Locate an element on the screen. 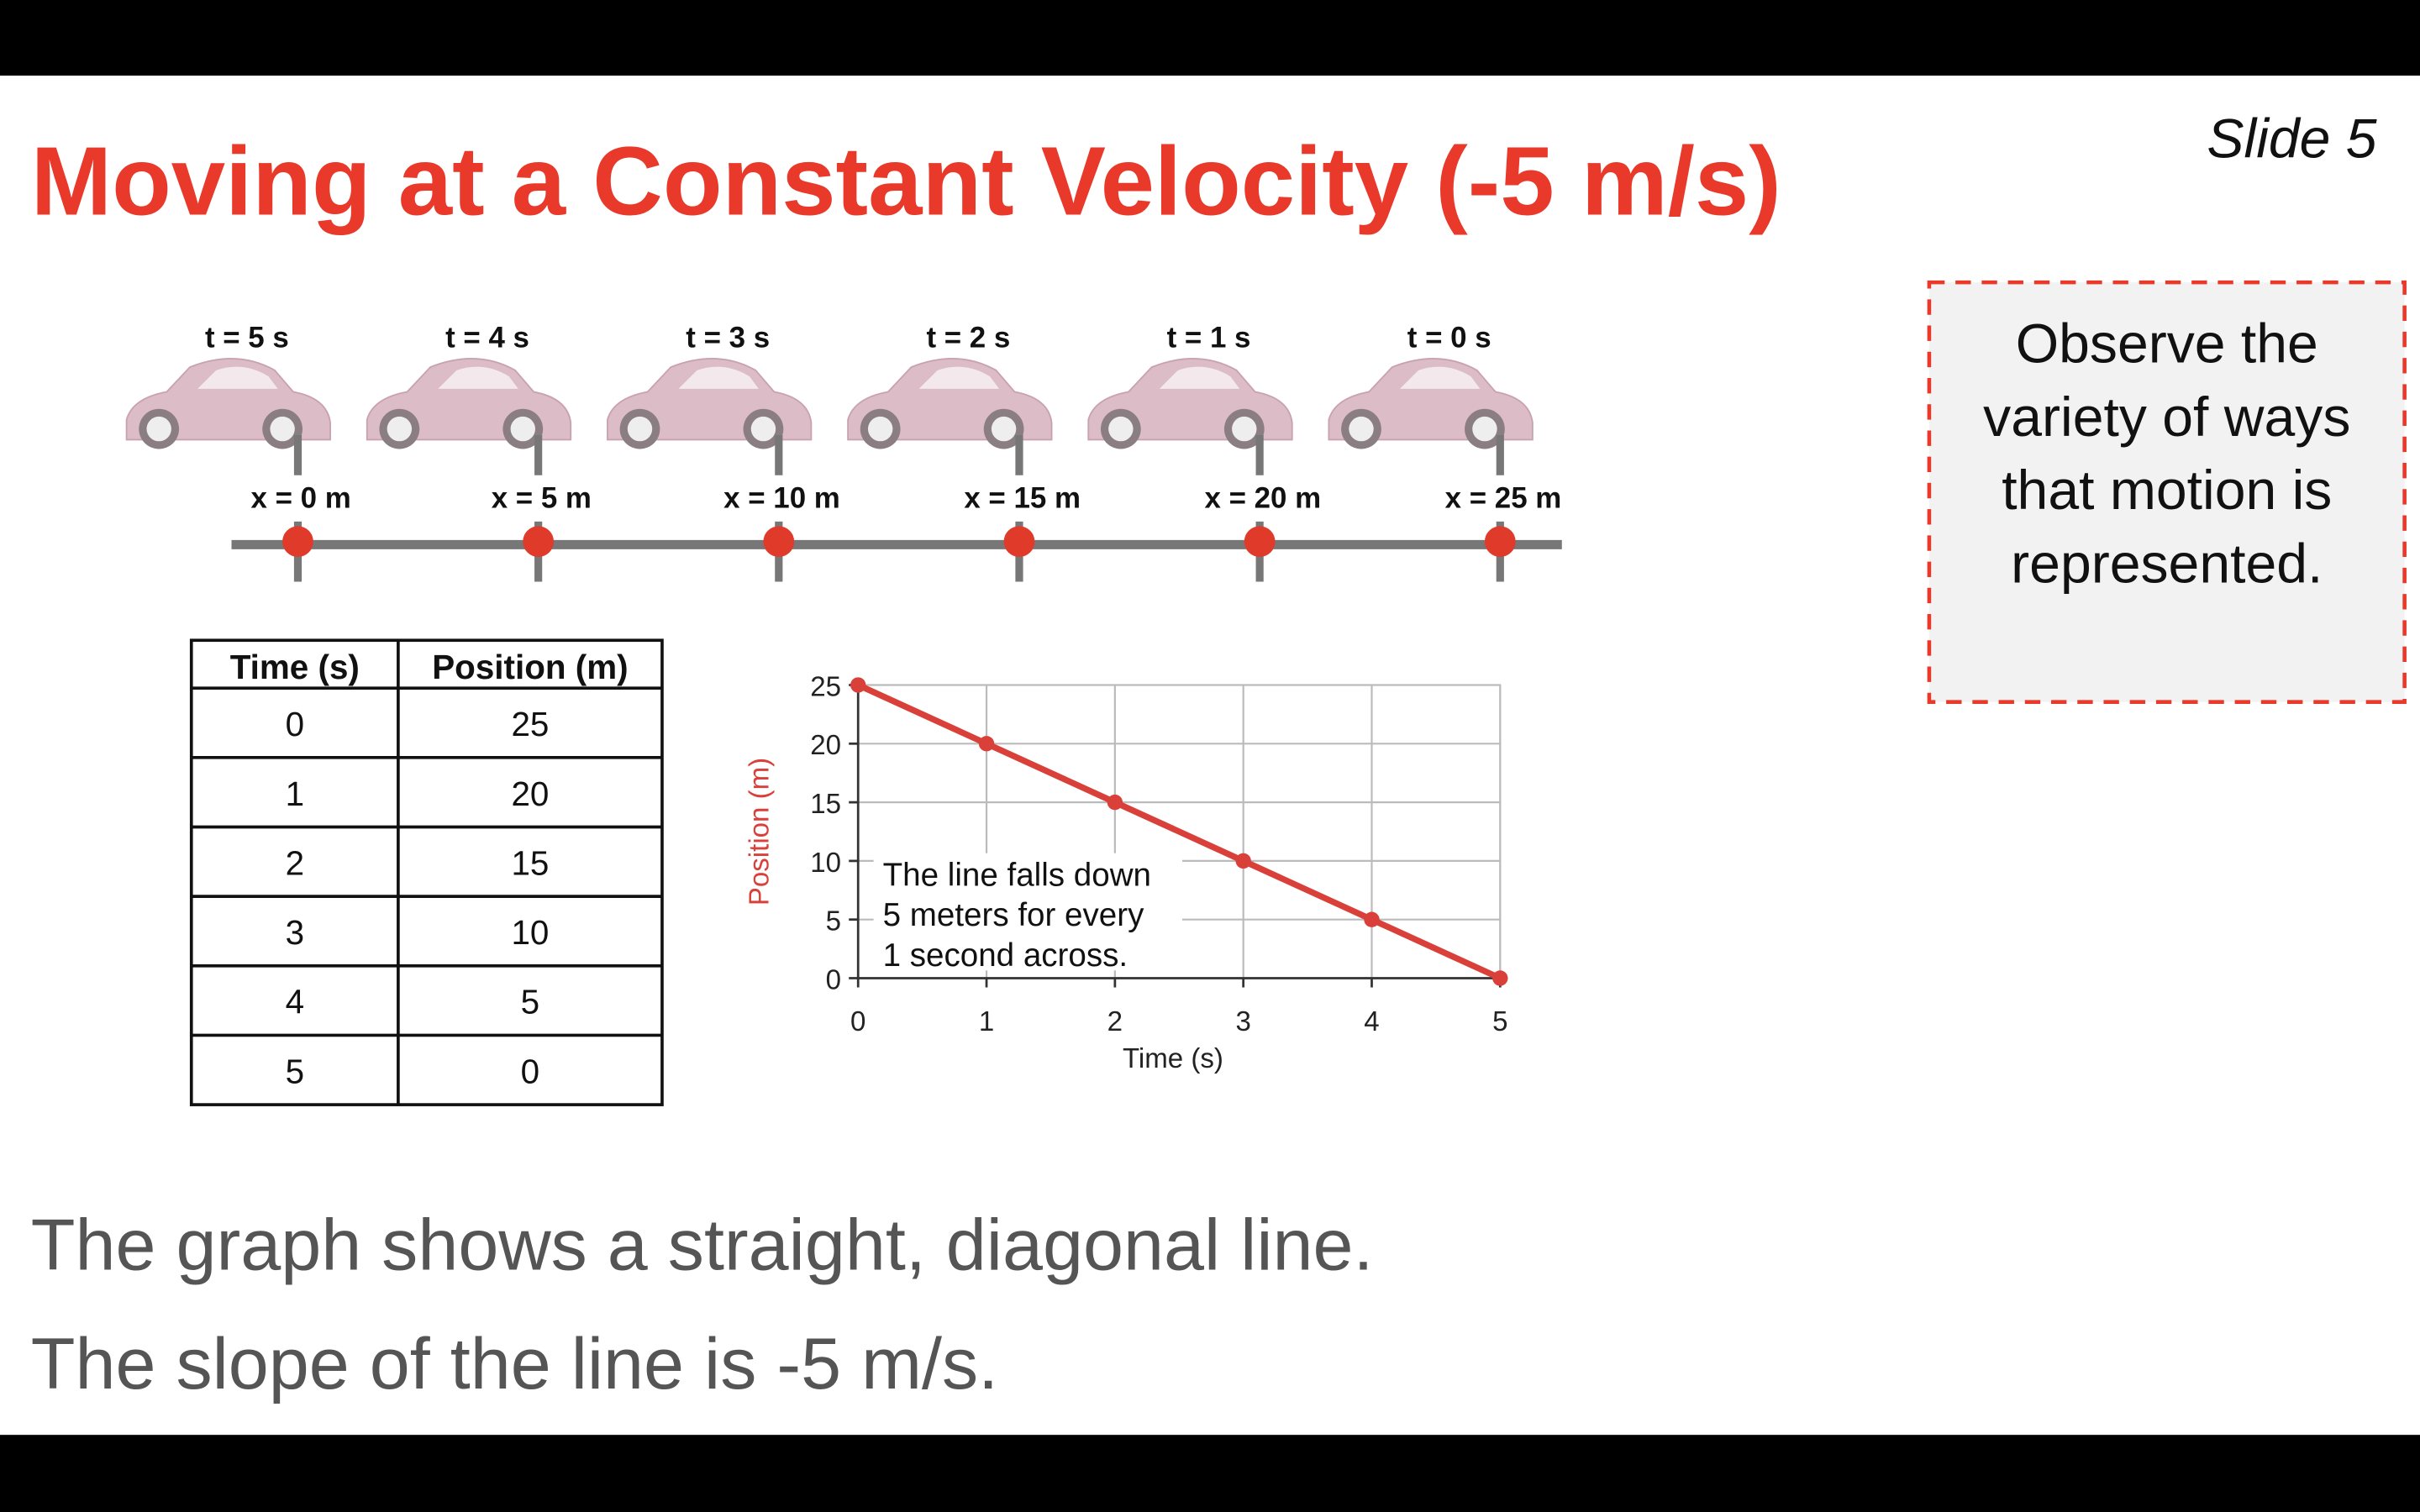 The image size is (2420, 1512). table-cell: 2 is located at coordinates (295, 862).